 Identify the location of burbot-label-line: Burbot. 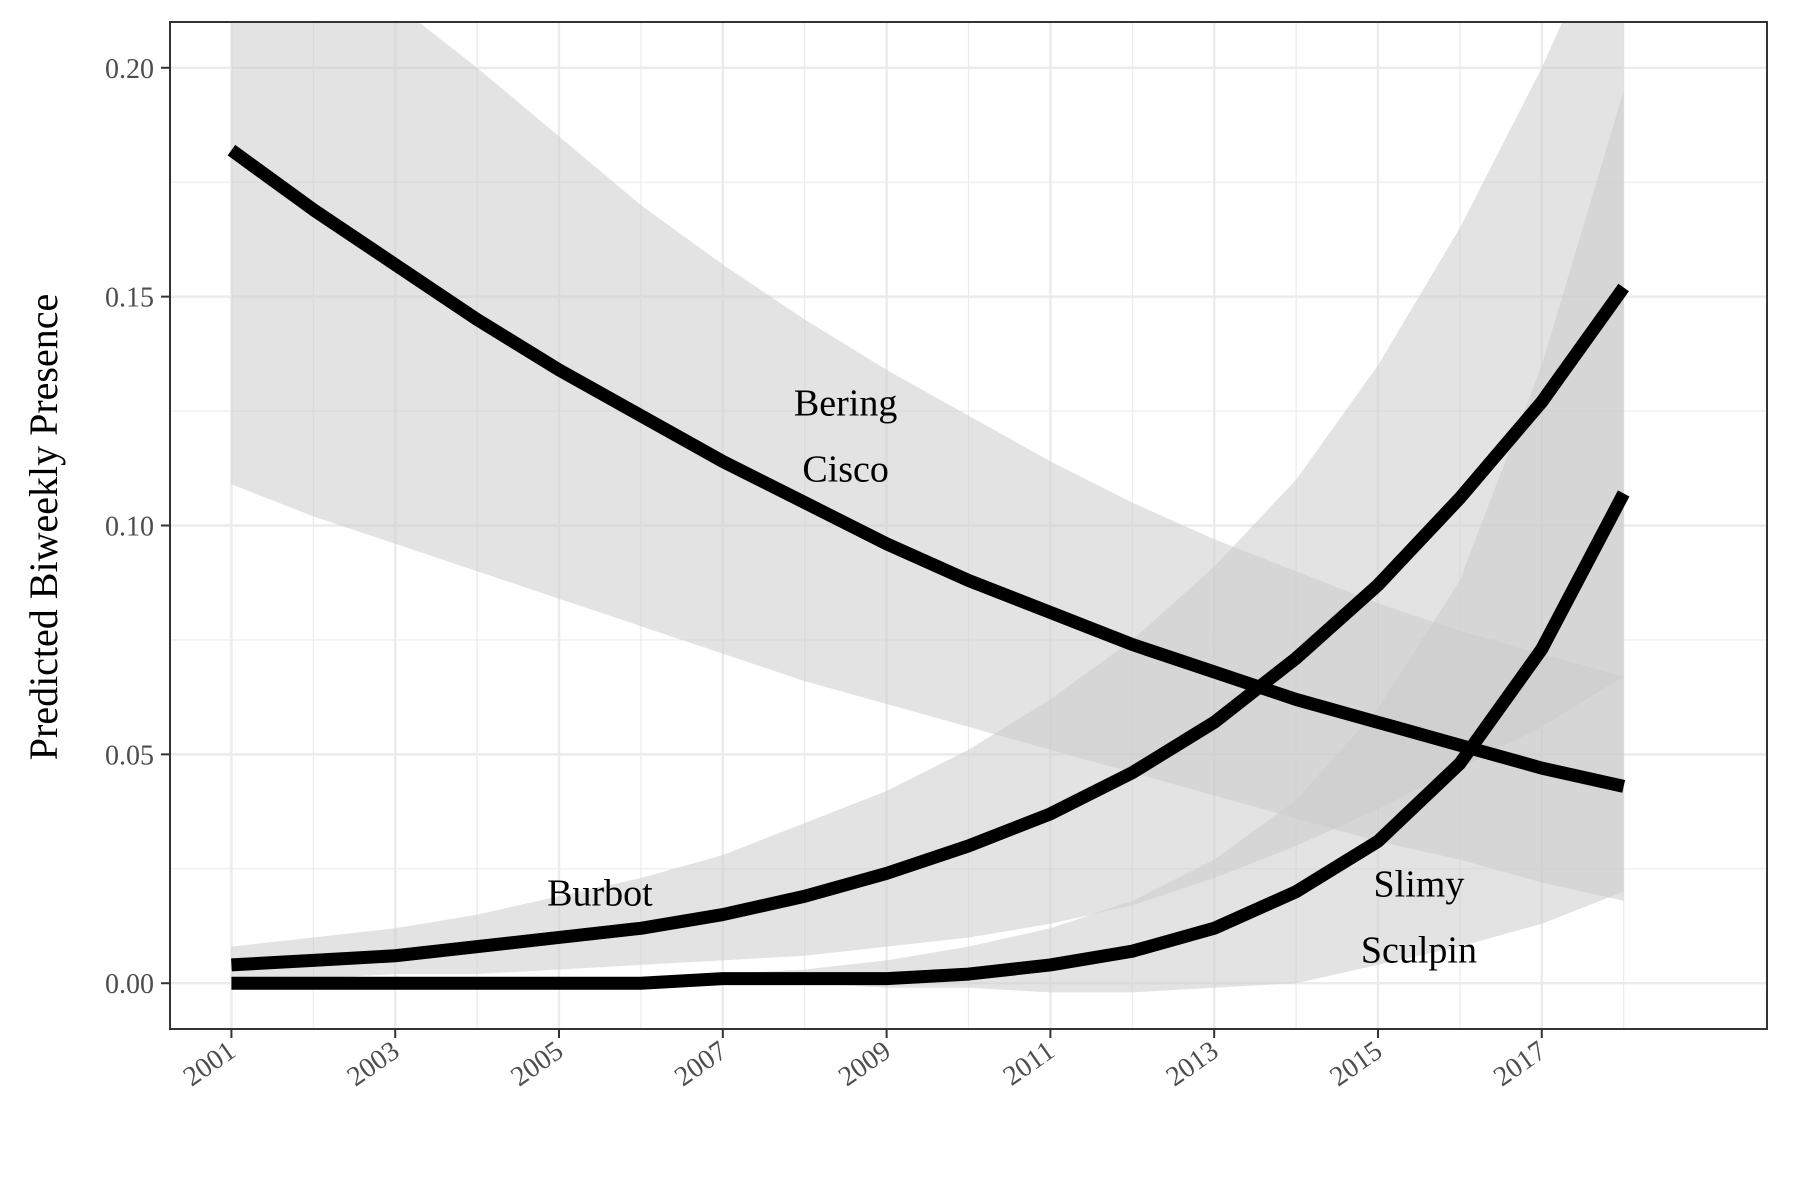
(600, 893).